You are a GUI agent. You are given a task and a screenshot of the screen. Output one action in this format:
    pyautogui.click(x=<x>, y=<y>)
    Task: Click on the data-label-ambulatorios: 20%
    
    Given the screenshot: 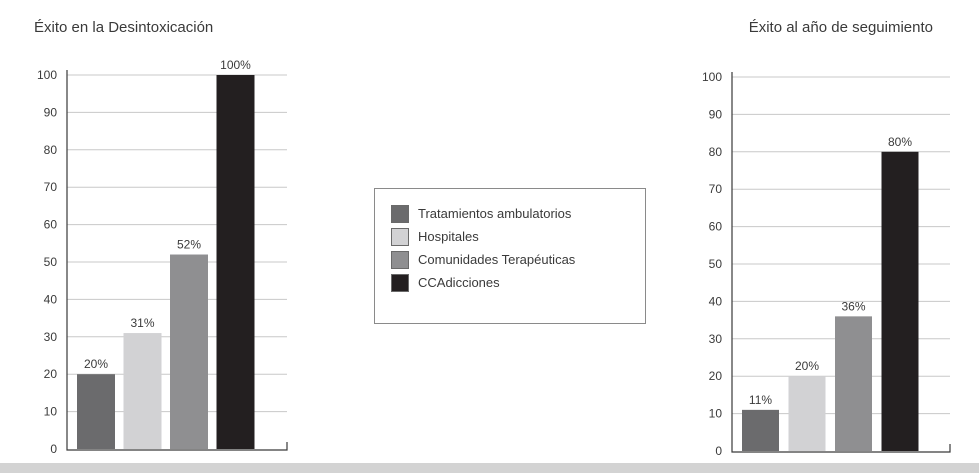 What is the action you would take?
    pyautogui.click(x=96, y=364)
    